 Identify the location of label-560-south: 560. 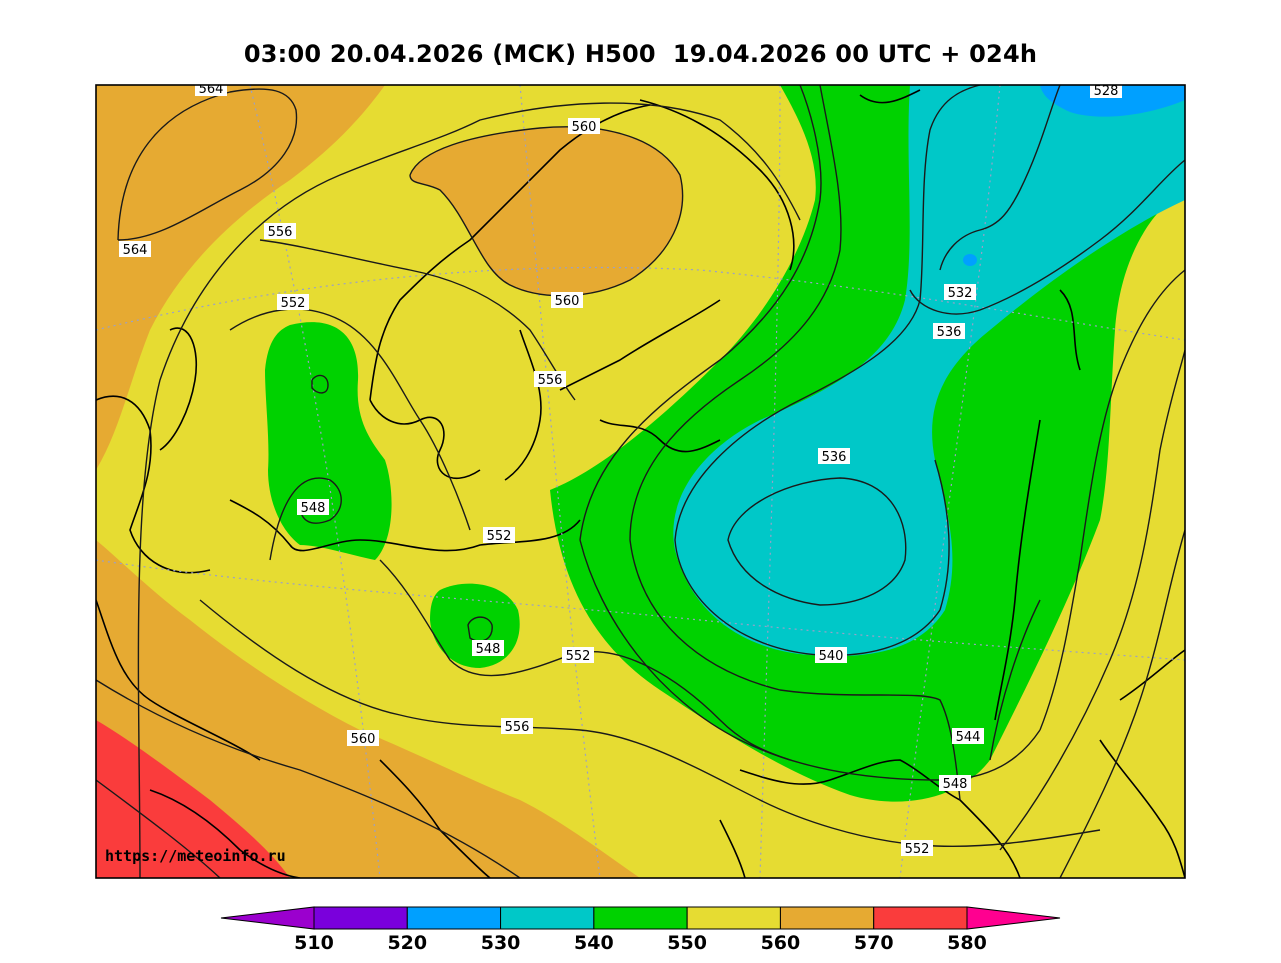
(363, 738).